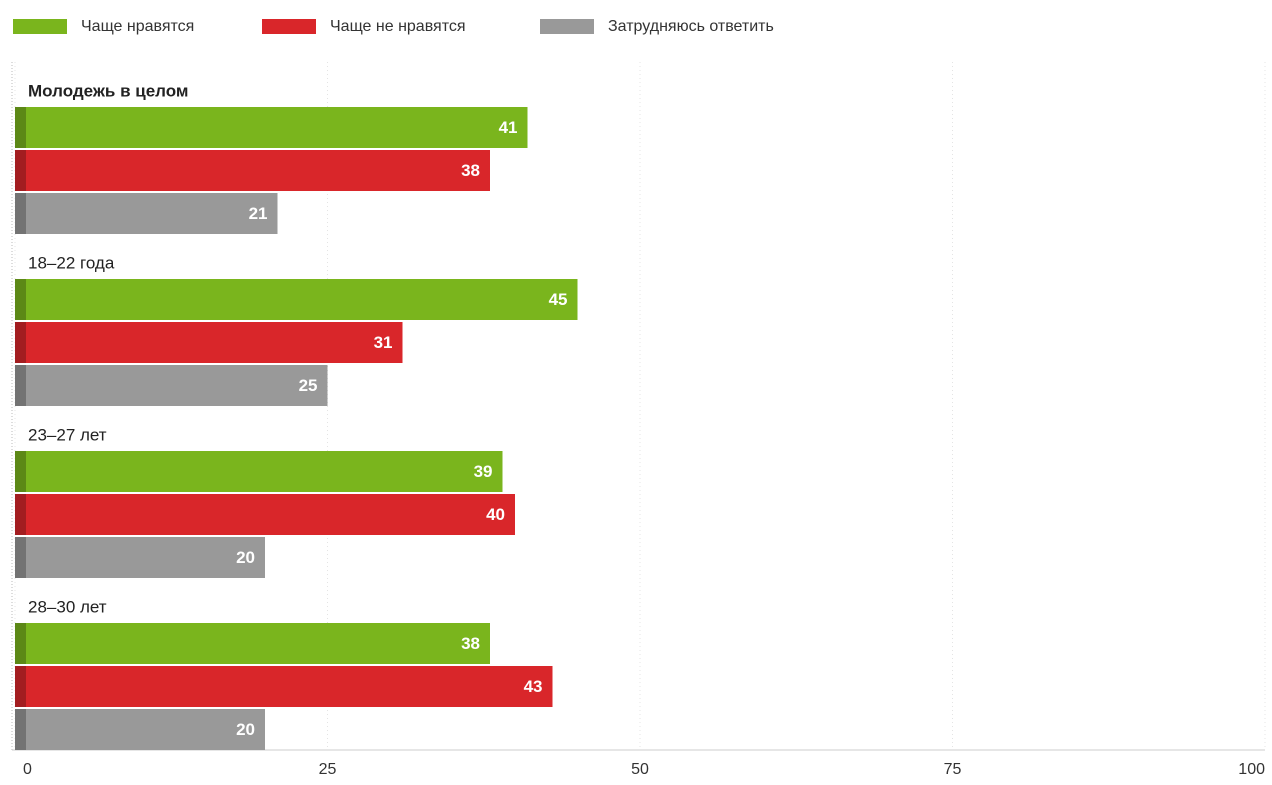 The image size is (1272, 785). I want to click on value-label: 45, so click(558, 299).